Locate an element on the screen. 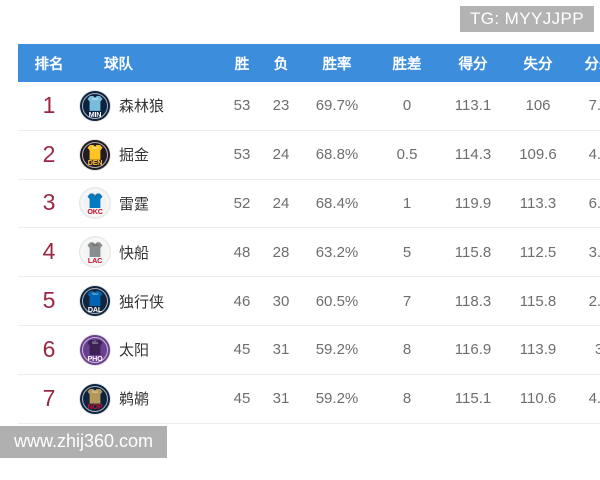 The width and height of the screenshot is (600, 480). cell-points-against: 115.8 is located at coordinates (538, 301).